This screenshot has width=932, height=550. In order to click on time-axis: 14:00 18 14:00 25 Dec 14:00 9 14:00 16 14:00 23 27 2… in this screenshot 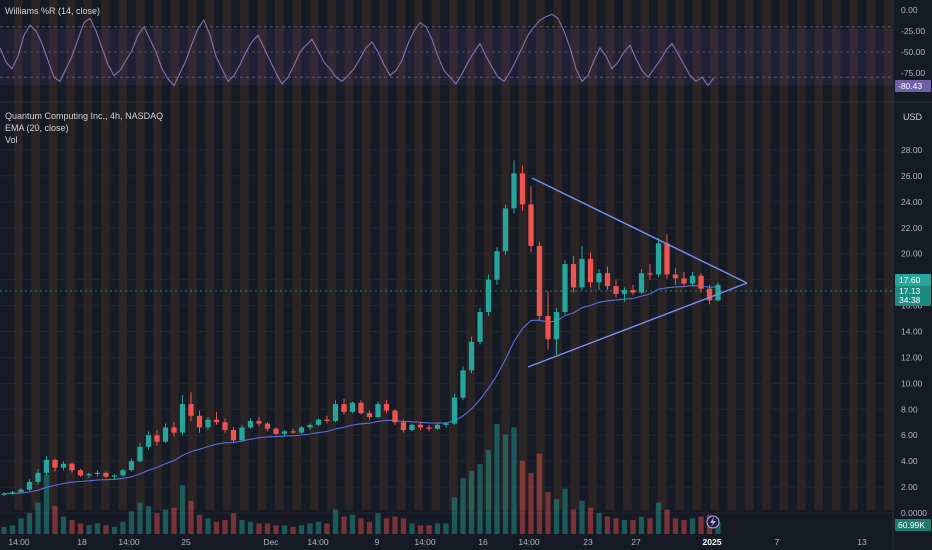, I will do `click(437, 542)`.